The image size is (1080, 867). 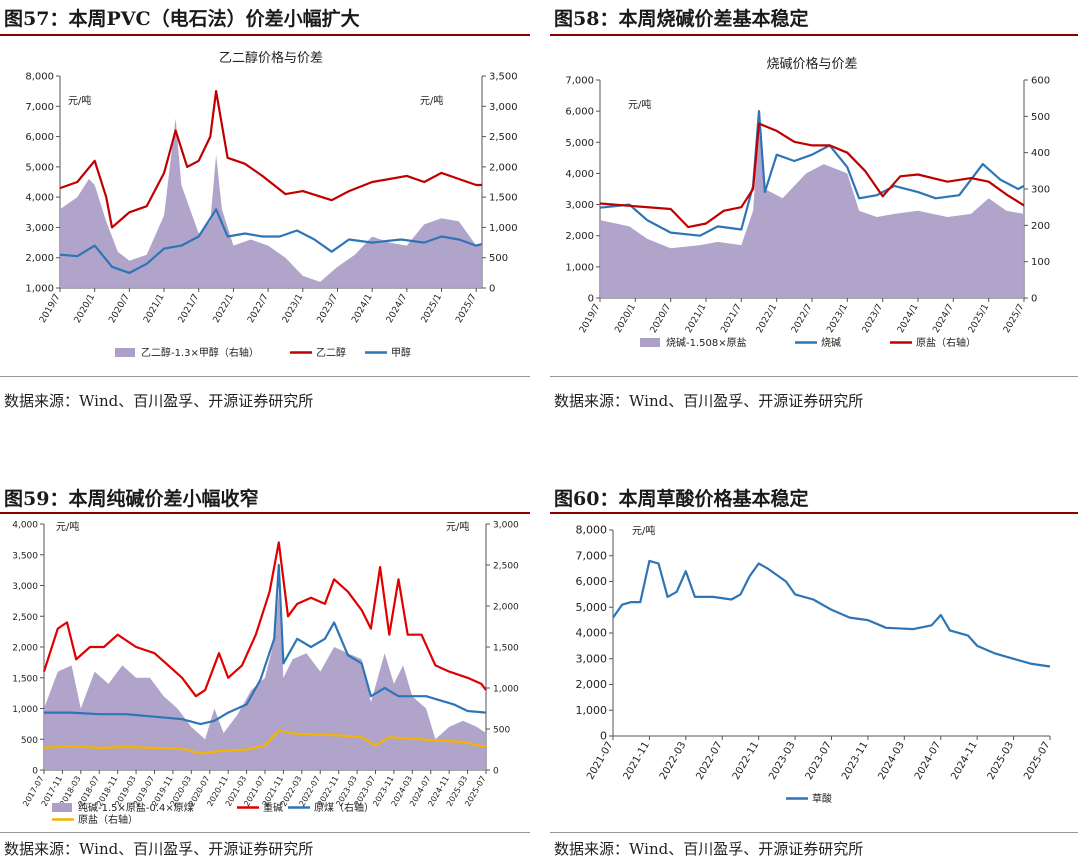 What do you see at coordinates (637, 761) in the screenshot?
I see `x-tick-label: 2021-11` at bounding box center [637, 761].